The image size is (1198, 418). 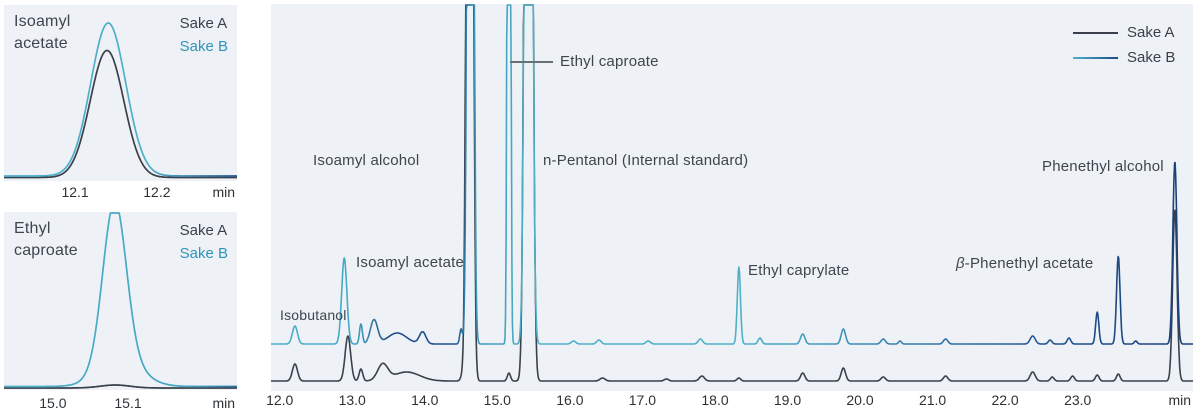 What do you see at coordinates (75, 192) in the screenshot?
I see `axis-tick-label: 12.1` at bounding box center [75, 192].